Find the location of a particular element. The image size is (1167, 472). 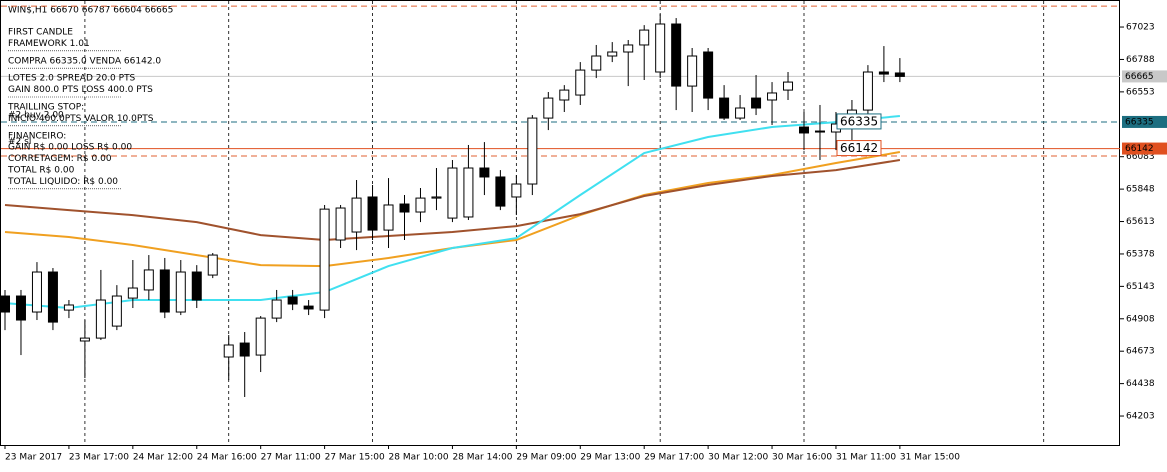

y-tick-label: 64438 is located at coordinates (1140, 384).